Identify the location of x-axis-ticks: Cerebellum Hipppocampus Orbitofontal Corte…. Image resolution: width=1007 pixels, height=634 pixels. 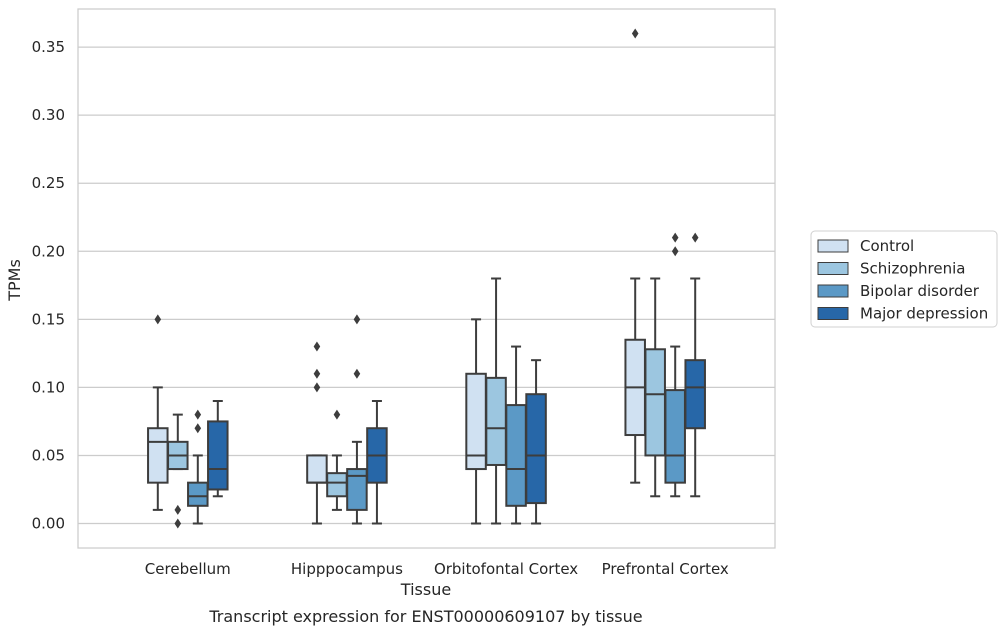
(437, 569).